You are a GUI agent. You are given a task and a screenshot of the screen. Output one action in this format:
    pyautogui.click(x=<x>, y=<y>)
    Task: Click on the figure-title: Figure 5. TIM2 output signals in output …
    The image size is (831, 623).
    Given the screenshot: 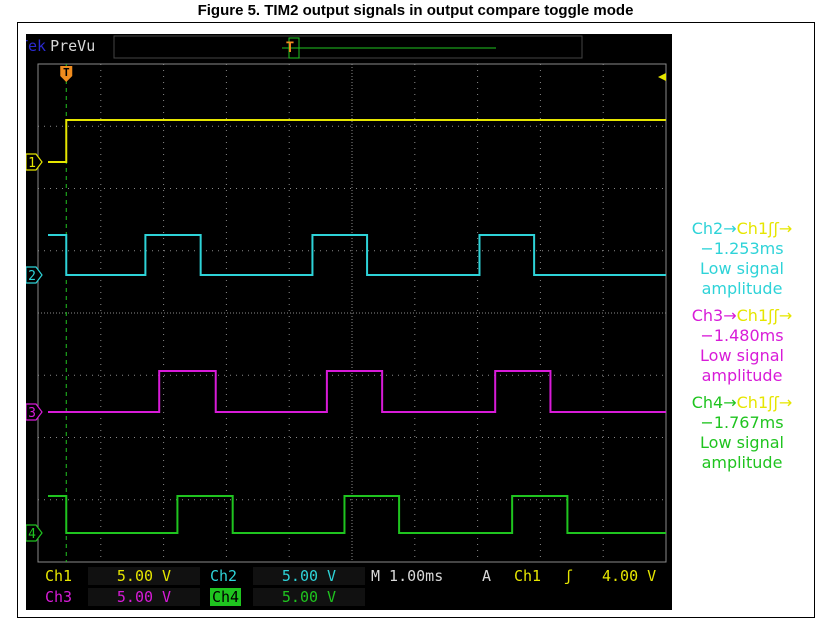 What is the action you would take?
    pyautogui.click(x=415, y=10)
    